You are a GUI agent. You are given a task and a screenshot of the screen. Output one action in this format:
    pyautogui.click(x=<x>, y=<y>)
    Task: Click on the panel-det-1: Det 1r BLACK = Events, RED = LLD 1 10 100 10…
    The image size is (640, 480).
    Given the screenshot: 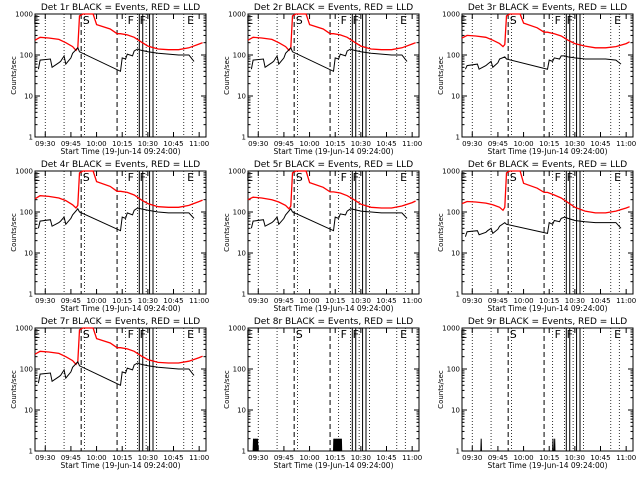 What is the action you would take?
    pyautogui.click(x=109, y=79)
    